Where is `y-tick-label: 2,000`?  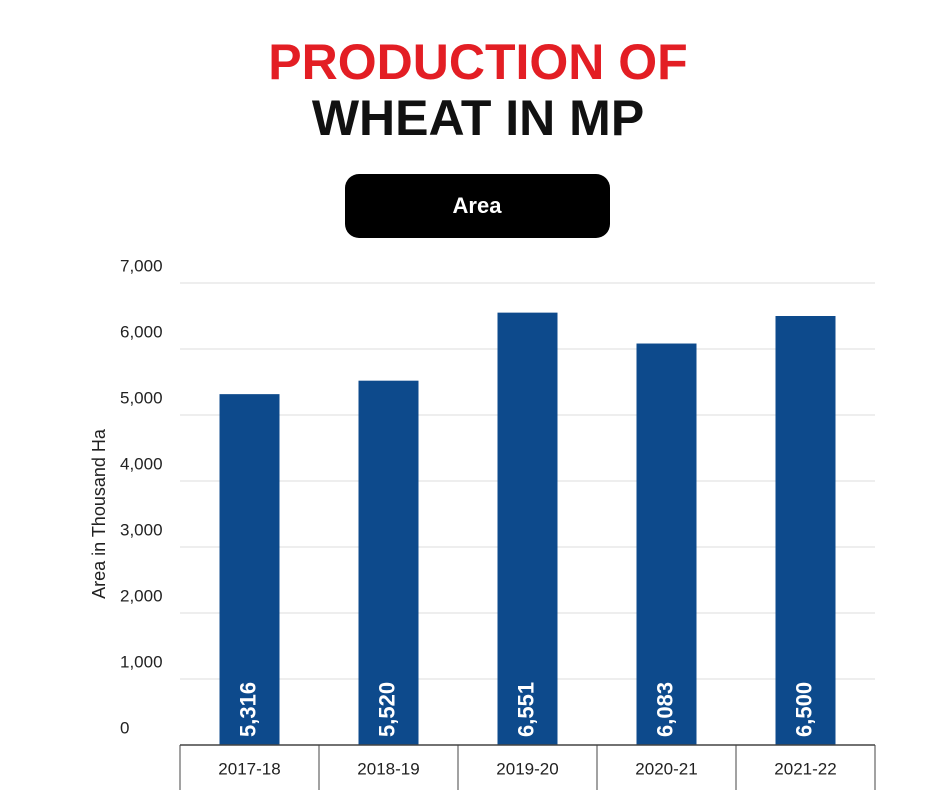
y-tick-label: 2,000 is located at coordinates (141, 595).